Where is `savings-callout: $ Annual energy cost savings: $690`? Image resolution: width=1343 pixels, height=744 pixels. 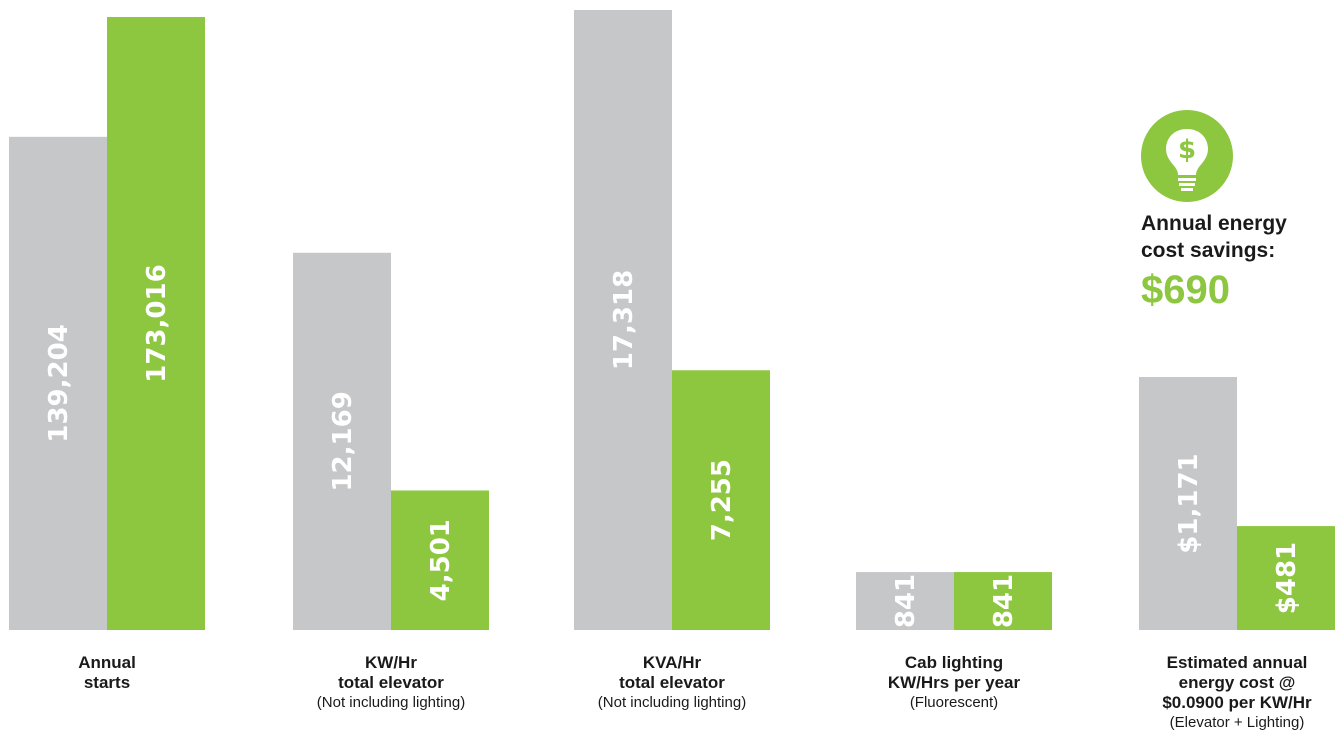
savings-callout: $ Annual energy cost savings: $690 is located at coordinates (1241, 211).